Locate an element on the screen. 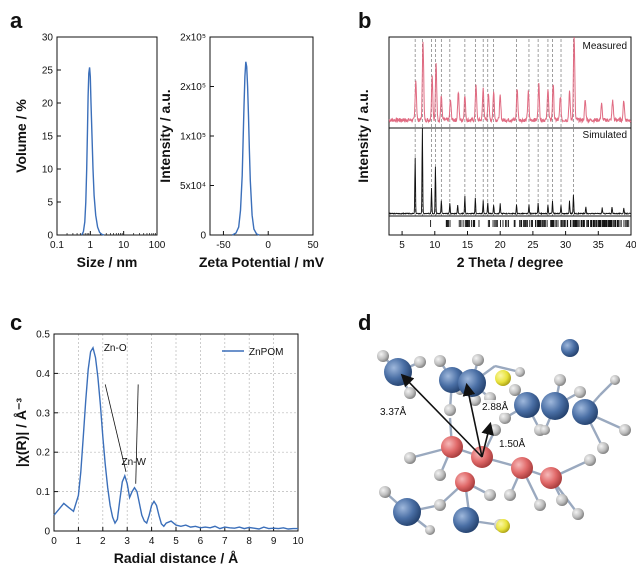  x-tick-label: 50 is located at coordinates (313, 245).